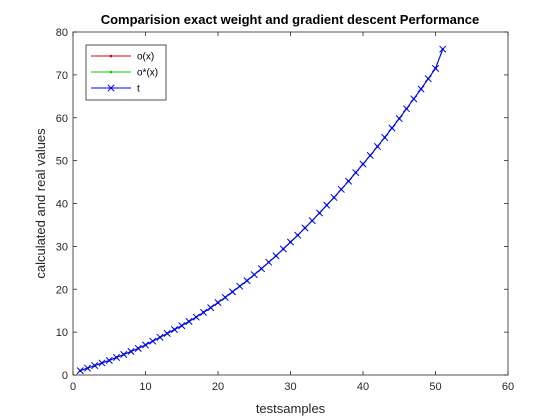 Image resolution: width=560 pixels, height=420 pixels. What do you see at coordinates (145, 387) in the screenshot?
I see `x-tick-label: 10` at bounding box center [145, 387].